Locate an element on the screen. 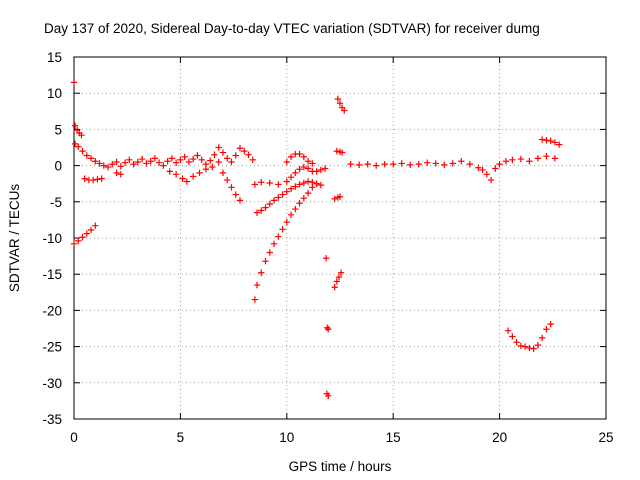 The height and width of the screenshot is (480, 640). series-end-high is located at coordinates (550, 142).